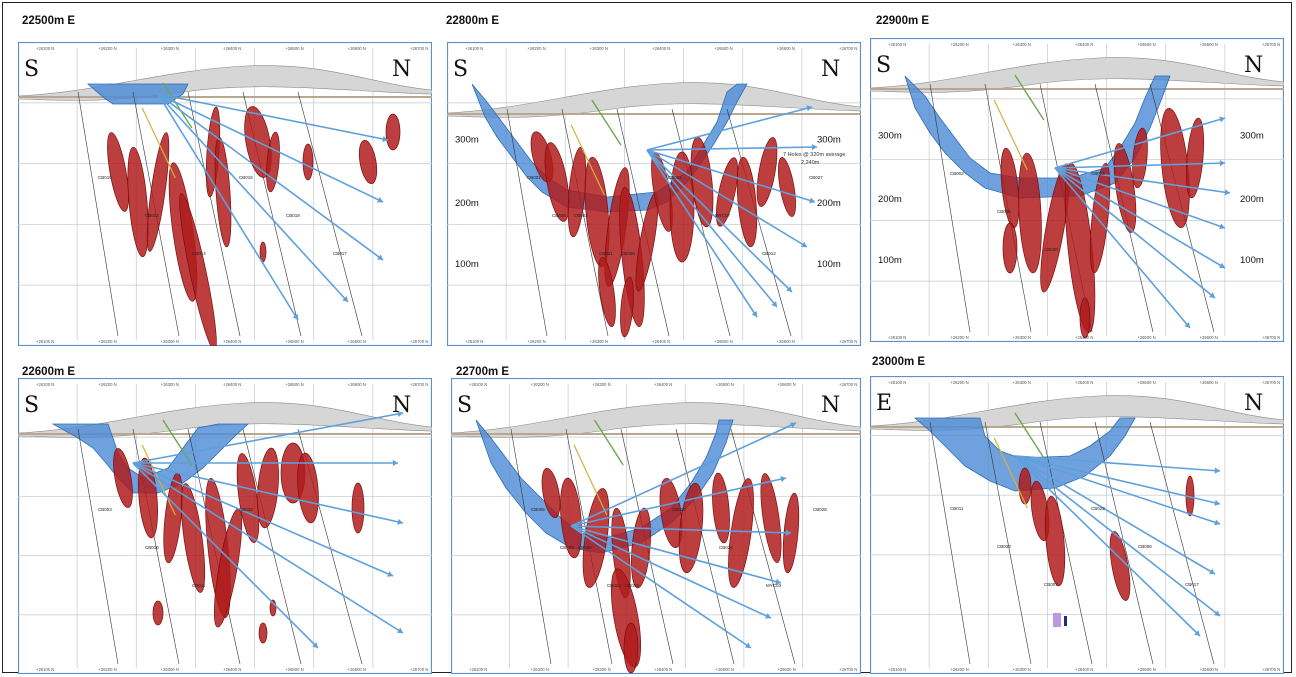 The height and width of the screenshot is (677, 1296). I want to click on elevation-label-right: 300m, so click(1252, 135).